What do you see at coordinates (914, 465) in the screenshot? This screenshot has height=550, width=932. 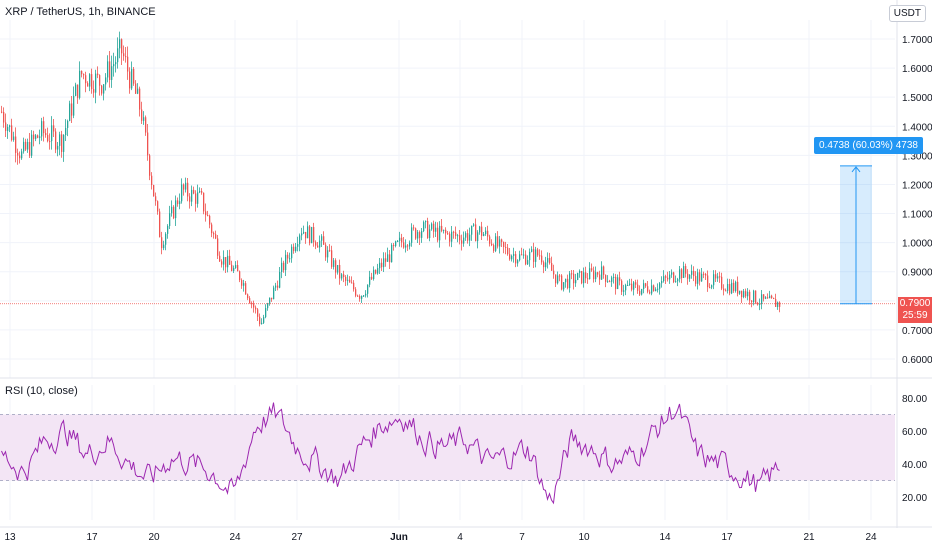 I see `rsi-tick-label: 40.00` at bounding box center [914, 465].